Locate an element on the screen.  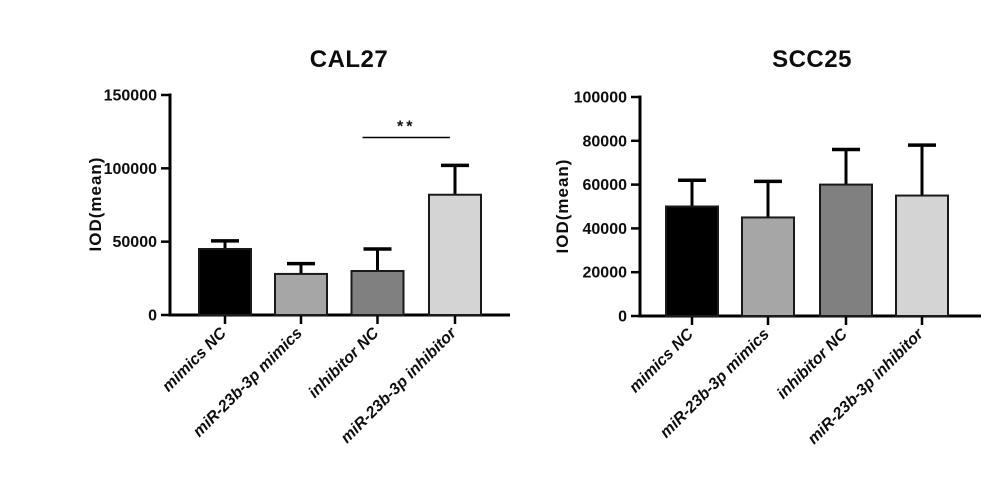
chart-title-cal27: CAL27 is located at coordinates (349, 59).